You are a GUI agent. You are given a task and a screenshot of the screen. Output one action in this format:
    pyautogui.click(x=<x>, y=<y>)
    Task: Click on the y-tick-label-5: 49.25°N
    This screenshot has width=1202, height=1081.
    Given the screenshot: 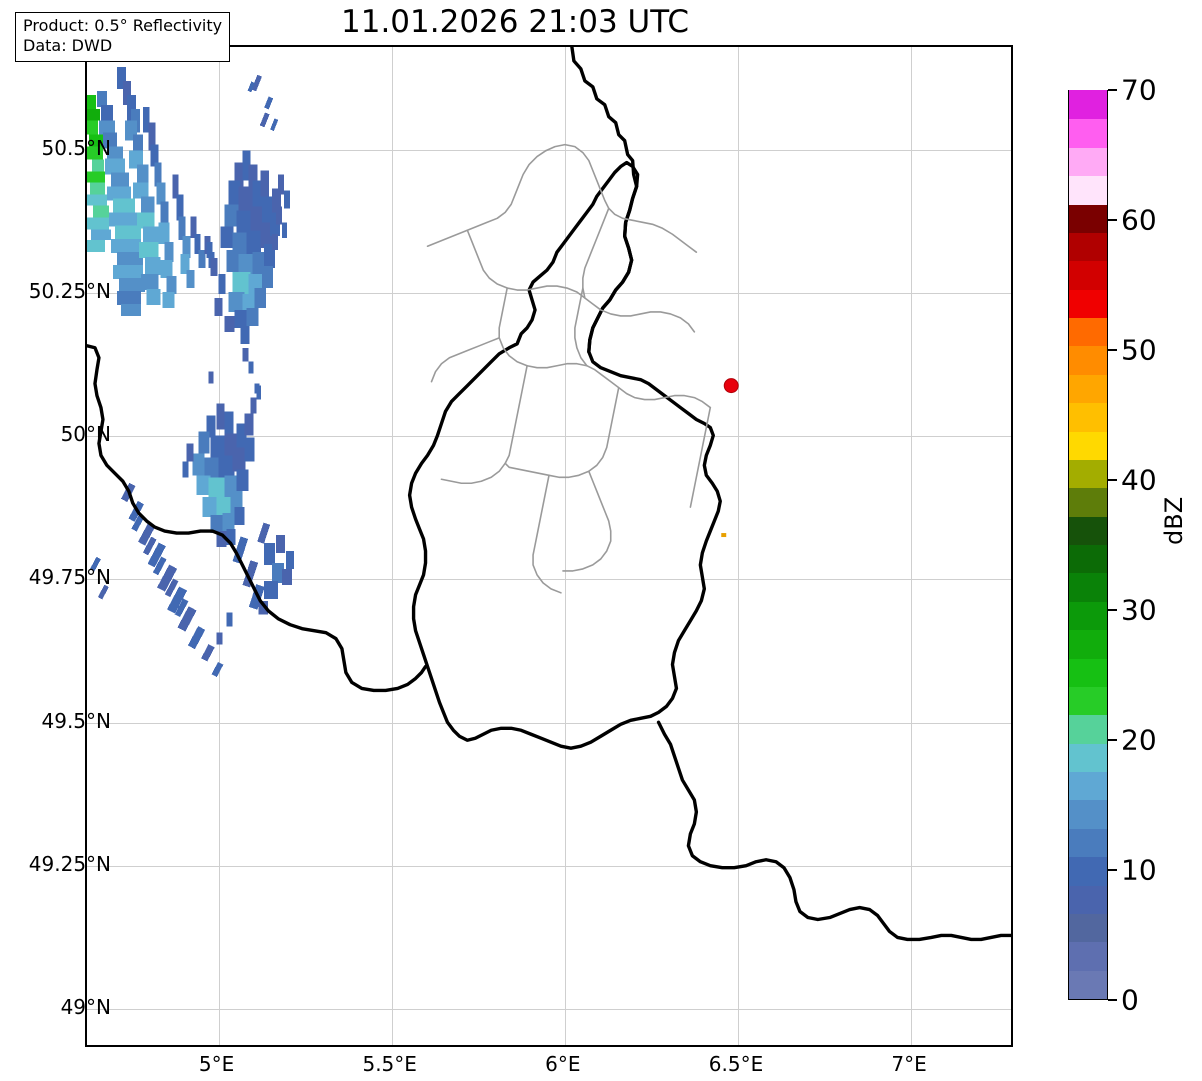 What is the action you would take?
    pyautogui.click(x=69, y=863)
    